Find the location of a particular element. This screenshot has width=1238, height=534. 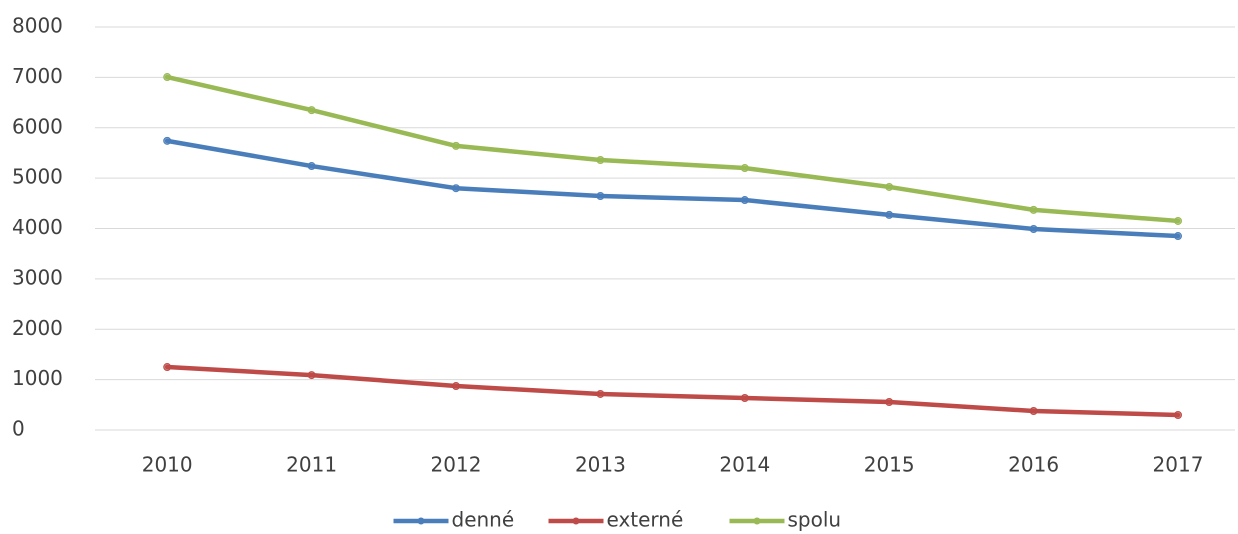

y-tick-label: 3000 is located at coordinates (37, 277).